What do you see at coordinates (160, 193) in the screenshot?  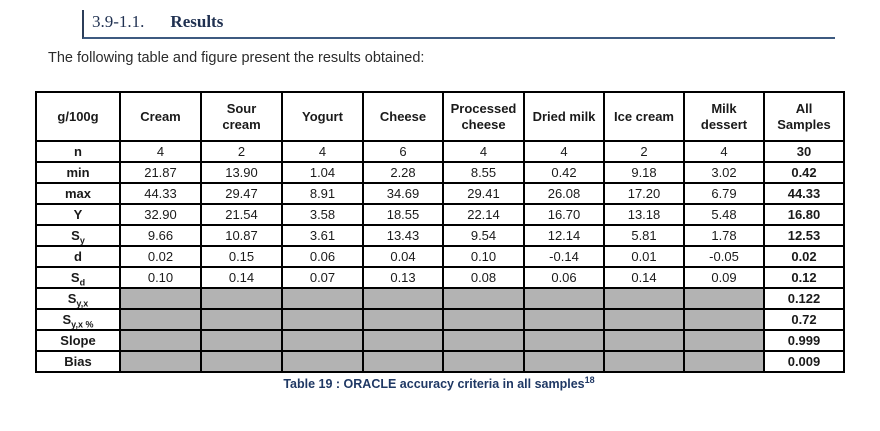 I see `data-cell: 44.33` at bounding box center [160, 193].